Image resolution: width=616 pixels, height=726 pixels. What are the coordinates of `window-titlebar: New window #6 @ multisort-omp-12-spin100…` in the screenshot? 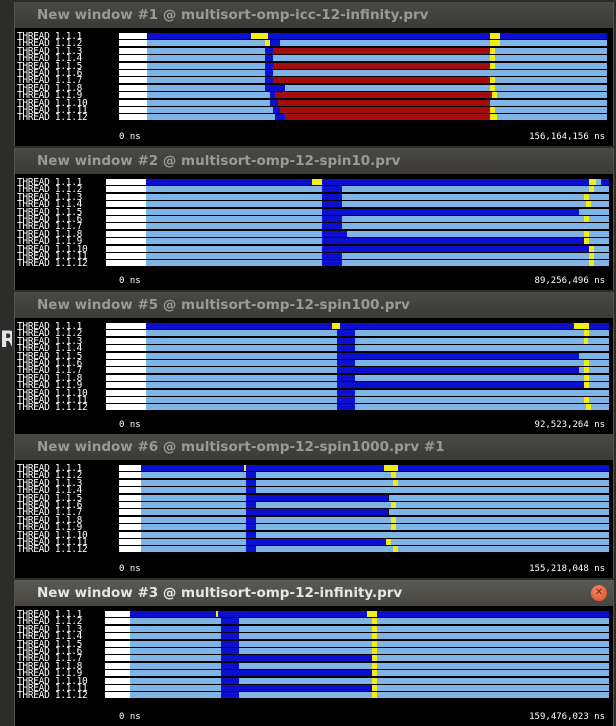 It's located at (314, 447).